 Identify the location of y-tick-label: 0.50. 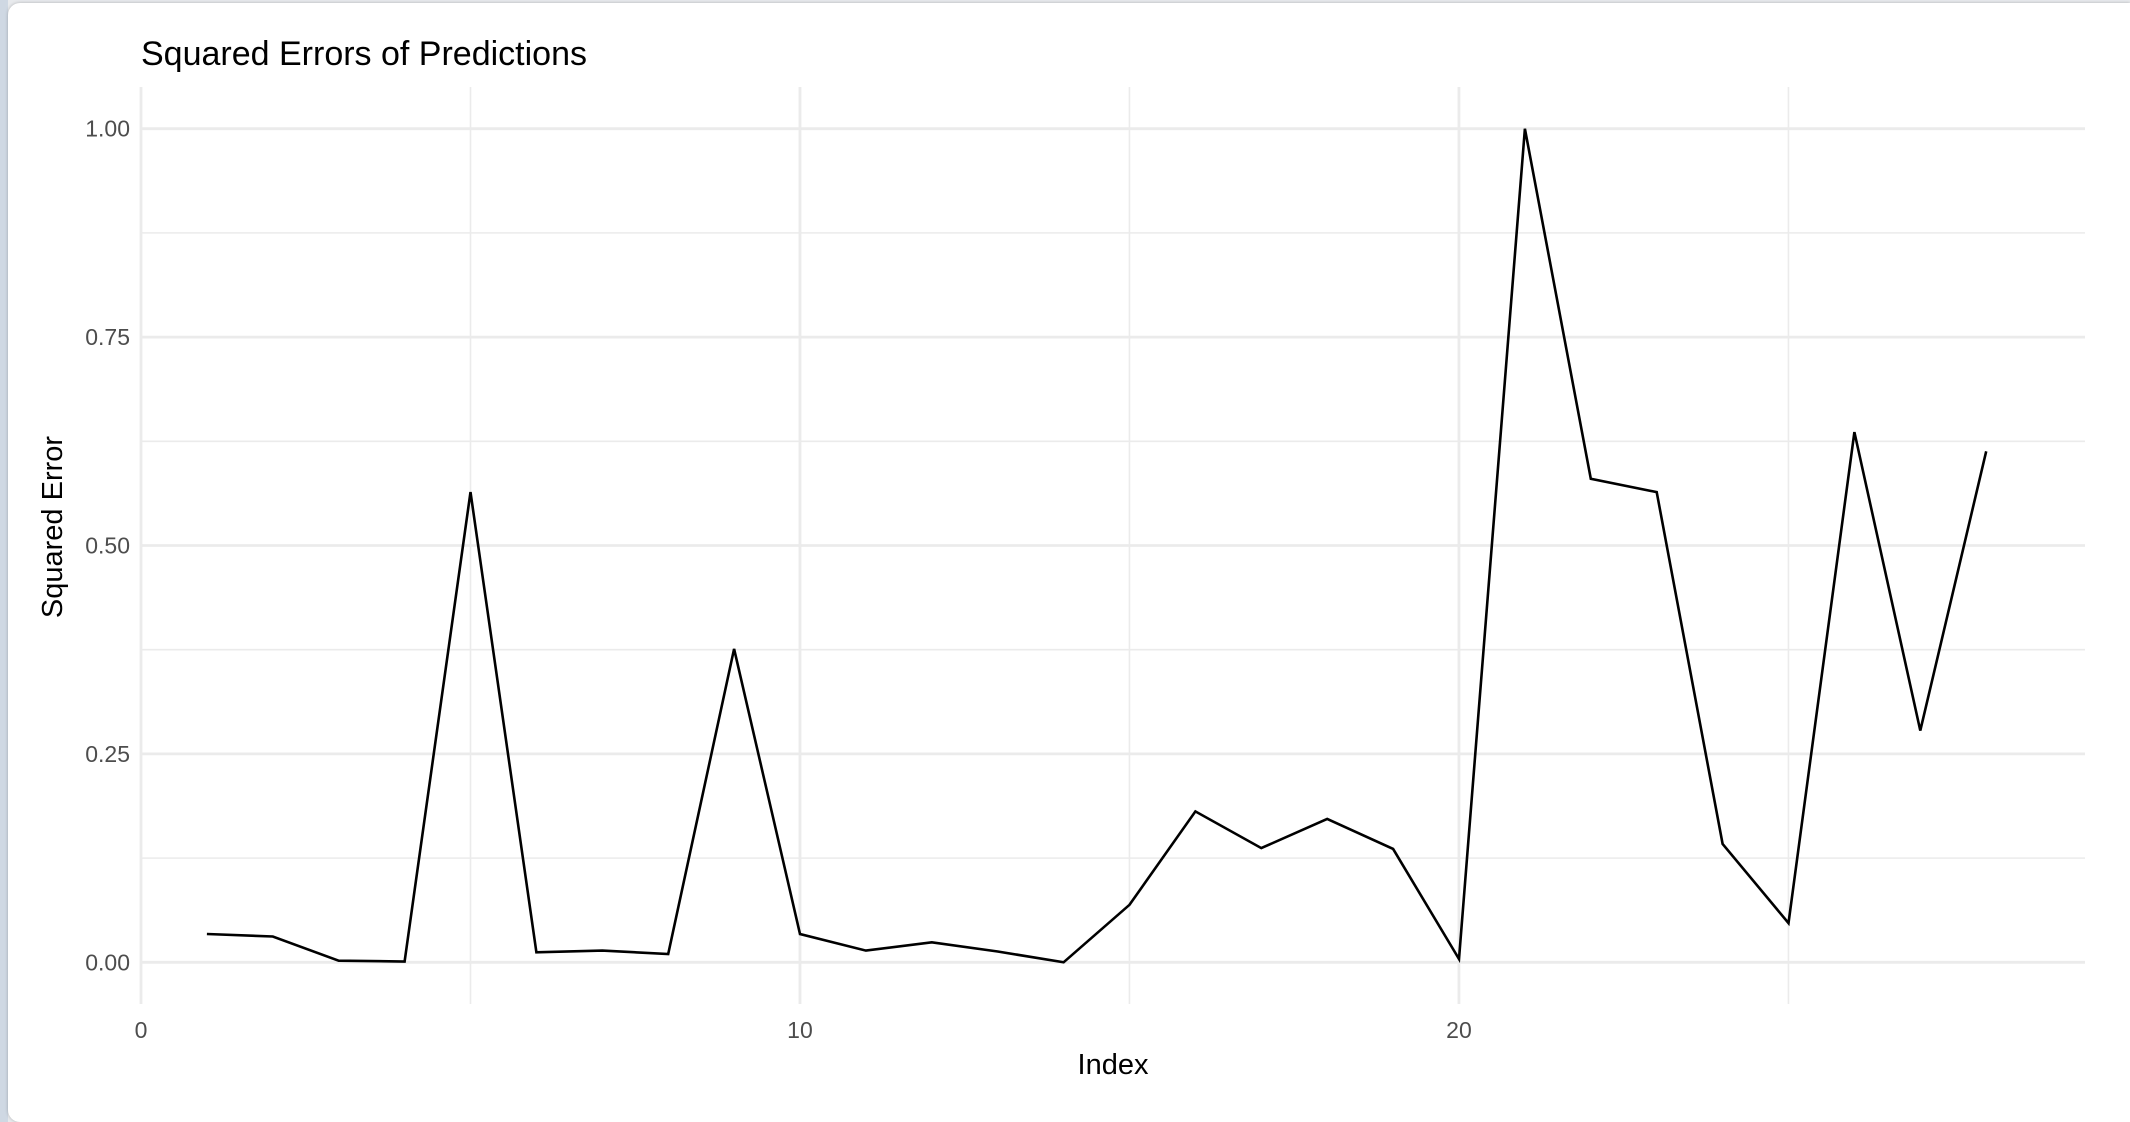
(107, 546).